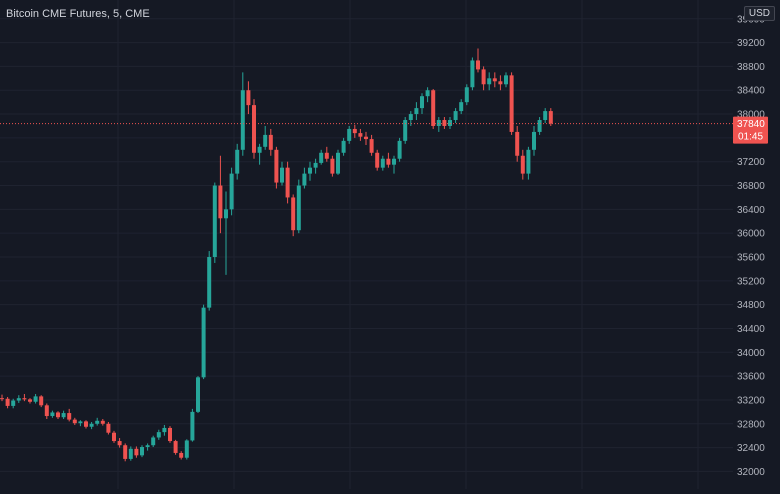 The image size is (780, 494). Describe the element at coordinates (751, 424) in the screenshot. I see `y-tick-label: 32800` at that location.